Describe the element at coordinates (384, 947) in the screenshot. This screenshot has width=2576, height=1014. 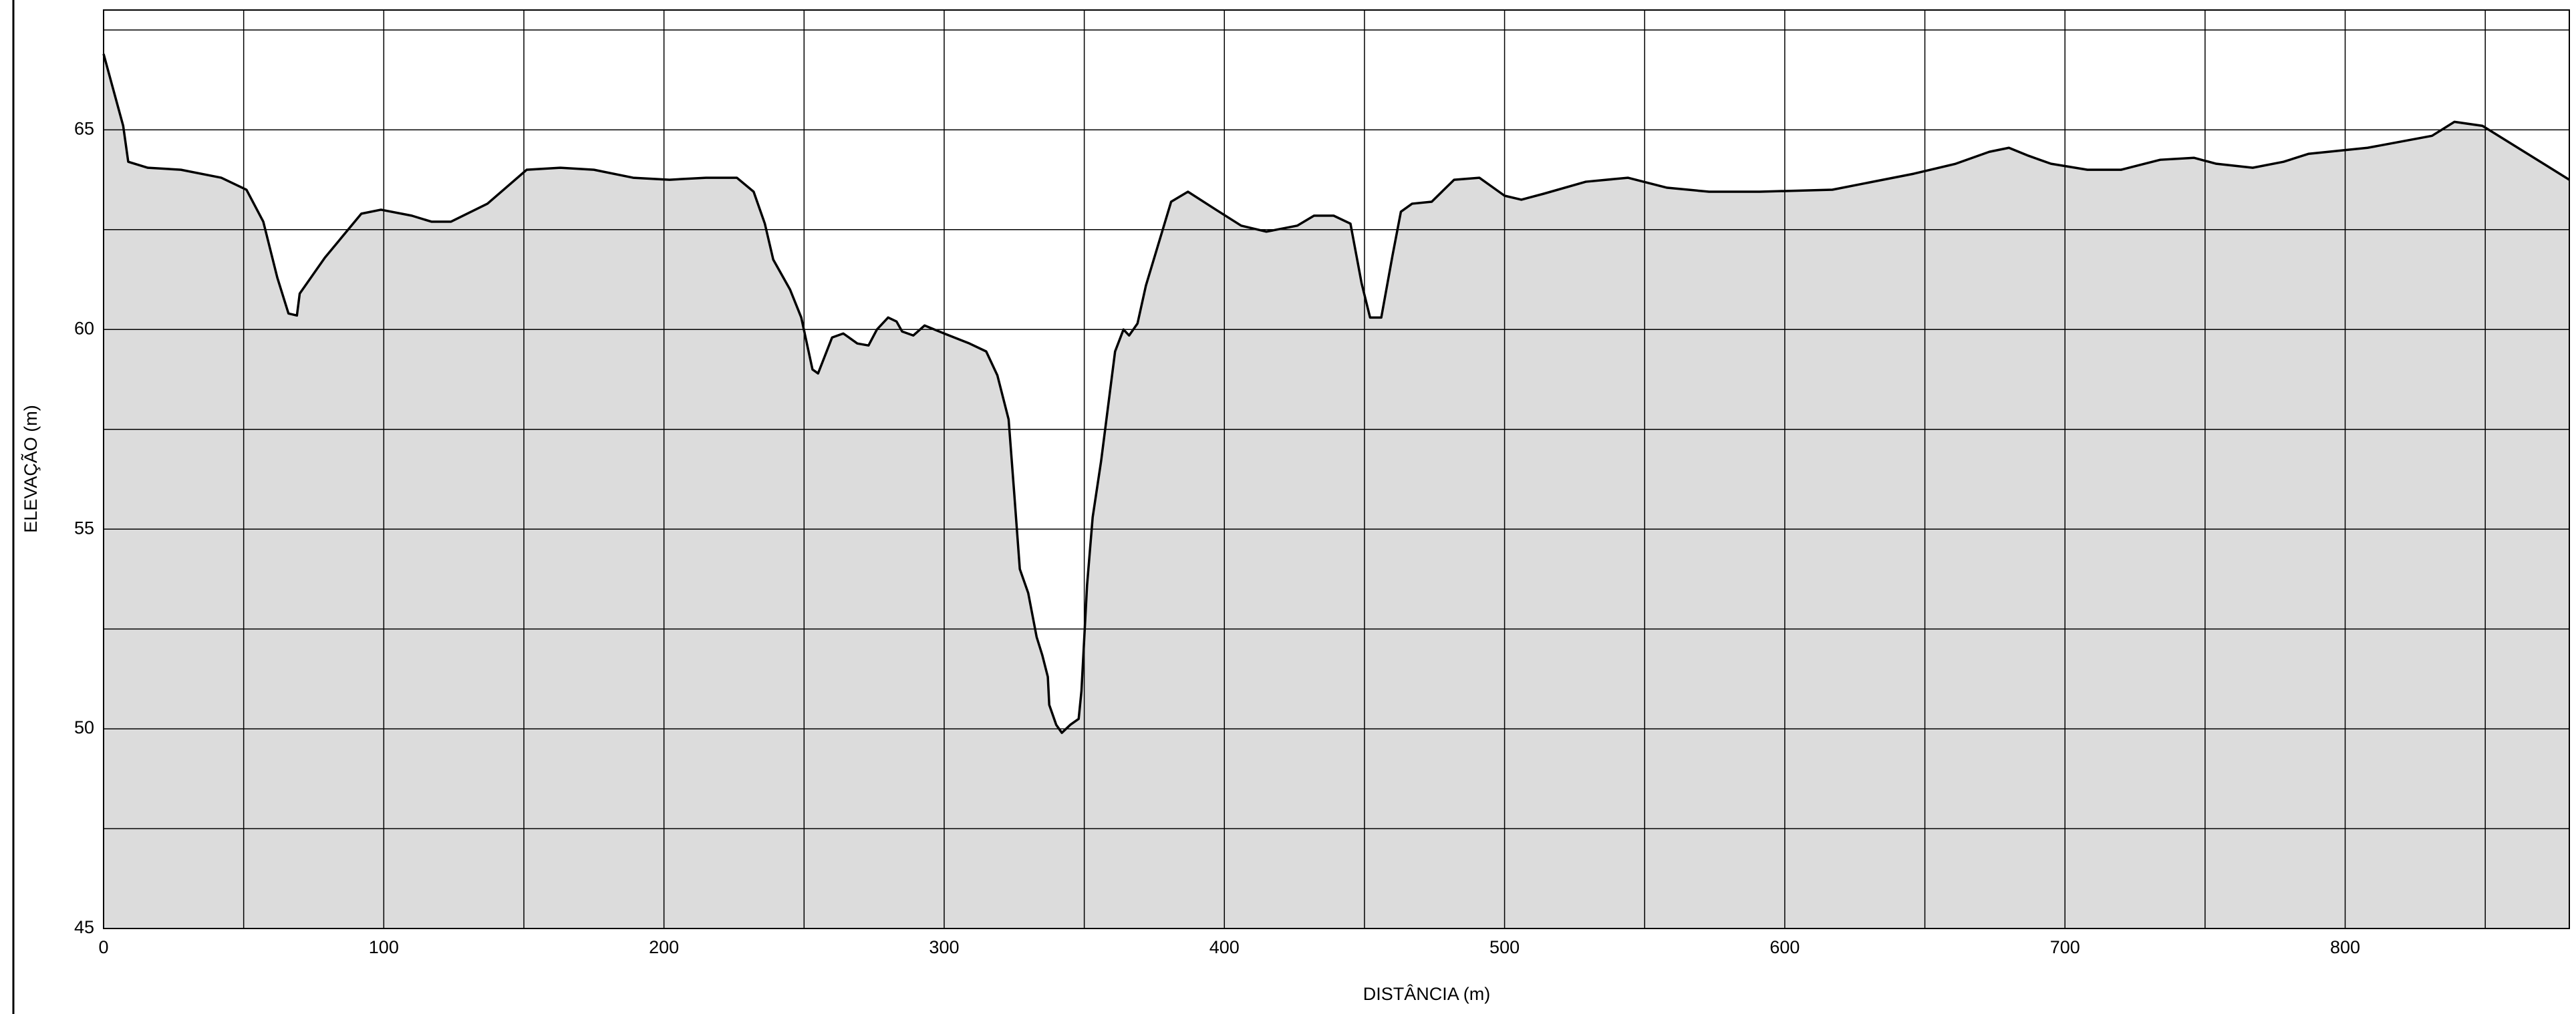
I see `x-tick-label: 100` at that location.